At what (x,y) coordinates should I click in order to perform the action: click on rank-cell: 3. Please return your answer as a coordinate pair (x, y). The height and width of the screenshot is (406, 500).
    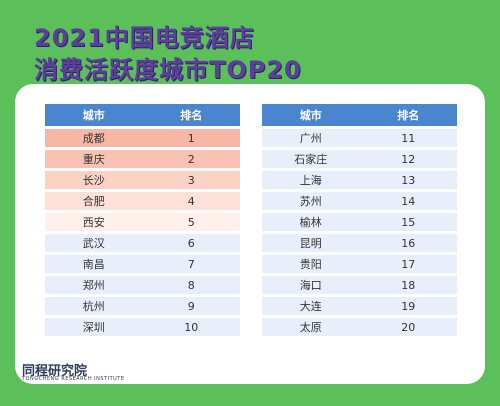
    Looking at the image, I should click on (191, 180).